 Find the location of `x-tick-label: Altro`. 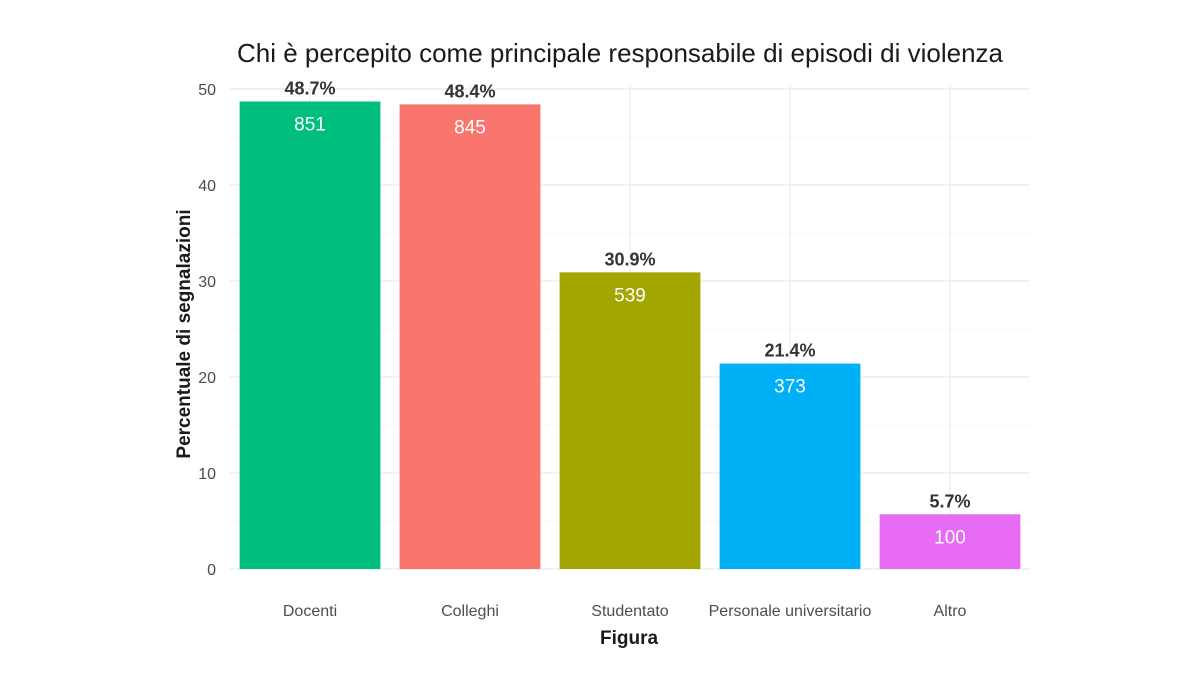

x-tick-label: Altro is located at coordinates (950, 611).